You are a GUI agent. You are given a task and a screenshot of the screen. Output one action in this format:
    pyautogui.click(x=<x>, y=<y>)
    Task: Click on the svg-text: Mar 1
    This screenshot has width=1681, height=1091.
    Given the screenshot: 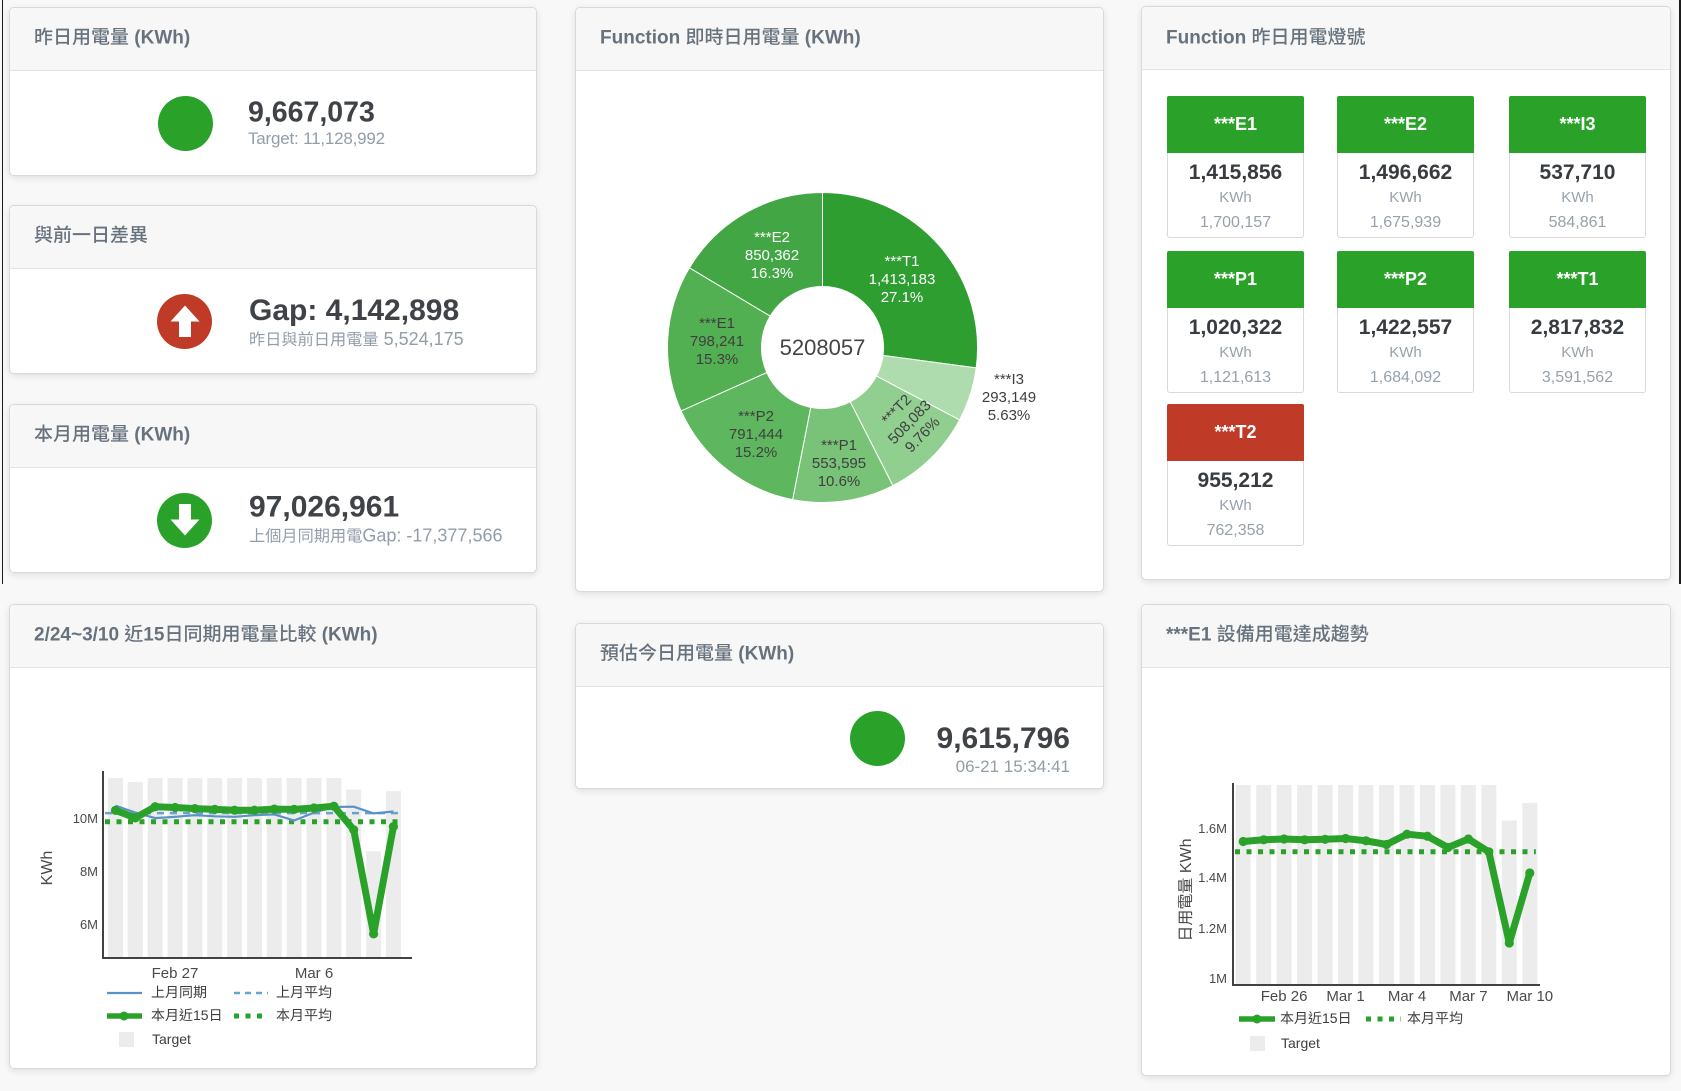 What is the action you would take?
    pyautogui.click(x=1345, y=996)
    